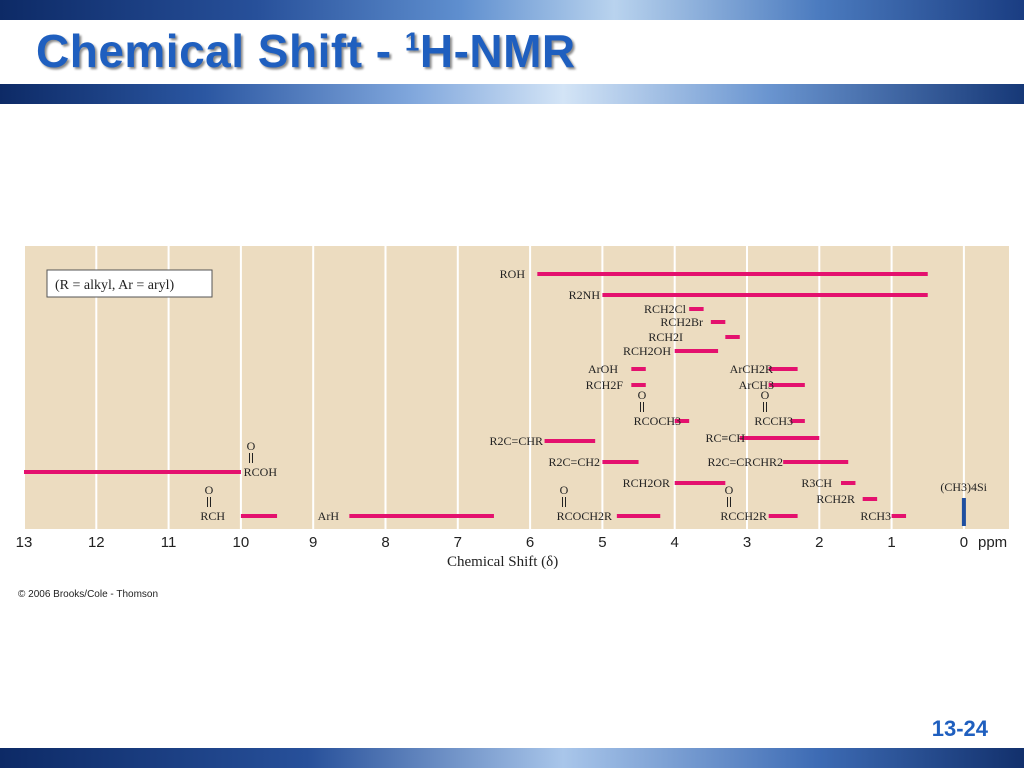 This screenshot has width=1024, height=768. What do you see at coordinates (574, 462) in the screenshot?
I see `range-label: R2C=CH2` at bounding box center [574, 462].